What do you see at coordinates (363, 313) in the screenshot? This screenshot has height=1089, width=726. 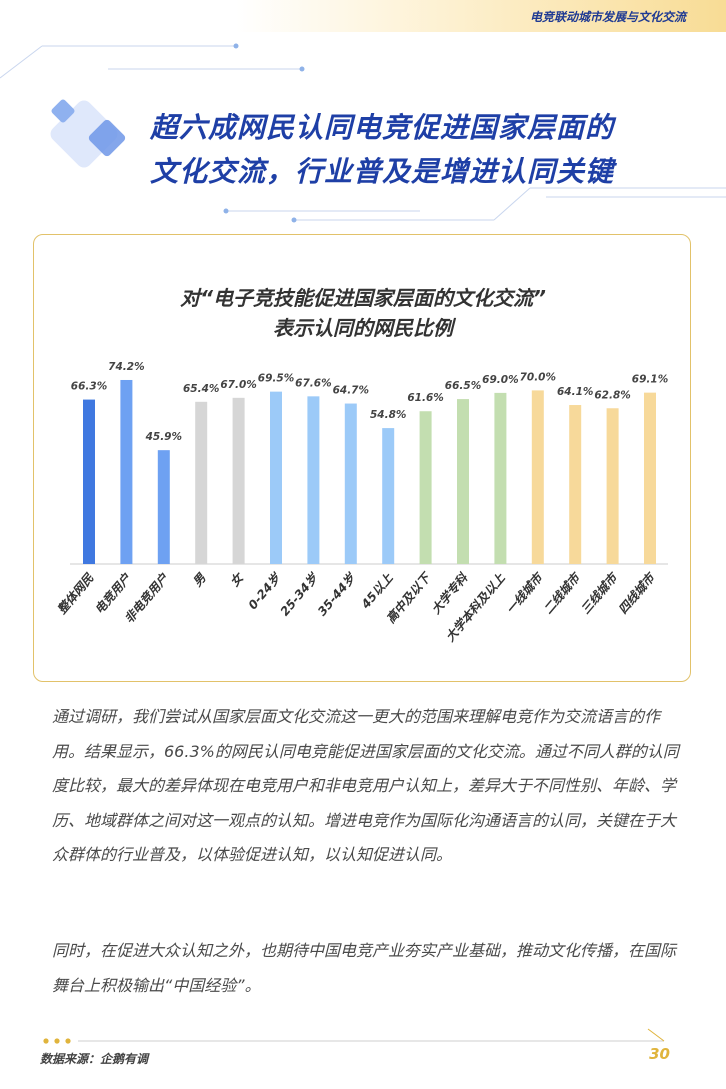 I see `chart-title: 对“电子竞技能促进国家层面的文化交流” 表示认同的网民比例` at bounding box center [363, 313].